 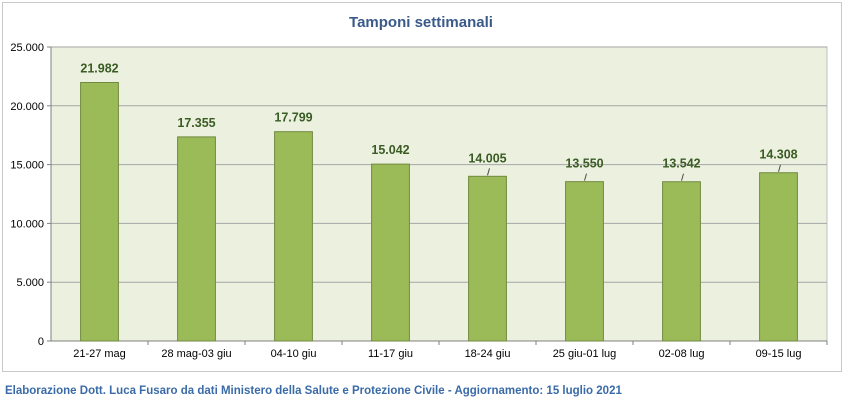 I want to click on data-label: 14.005, so click(x=487, y=158).